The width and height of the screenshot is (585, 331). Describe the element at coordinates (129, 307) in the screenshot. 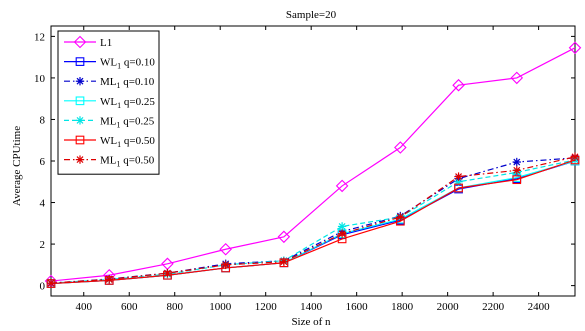

I see `x-tick-label: 600` at that location.